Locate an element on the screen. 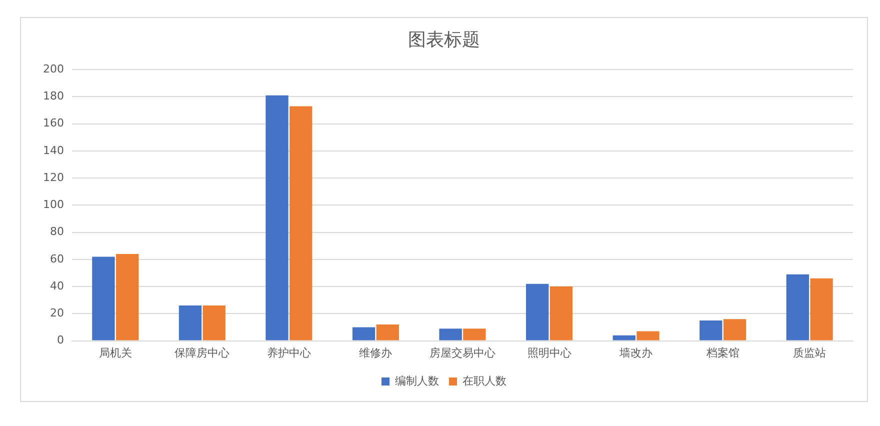 The height and width of the screenshot is (426, 880). y-tick-label: 40 is located at coordinates (57, 285).